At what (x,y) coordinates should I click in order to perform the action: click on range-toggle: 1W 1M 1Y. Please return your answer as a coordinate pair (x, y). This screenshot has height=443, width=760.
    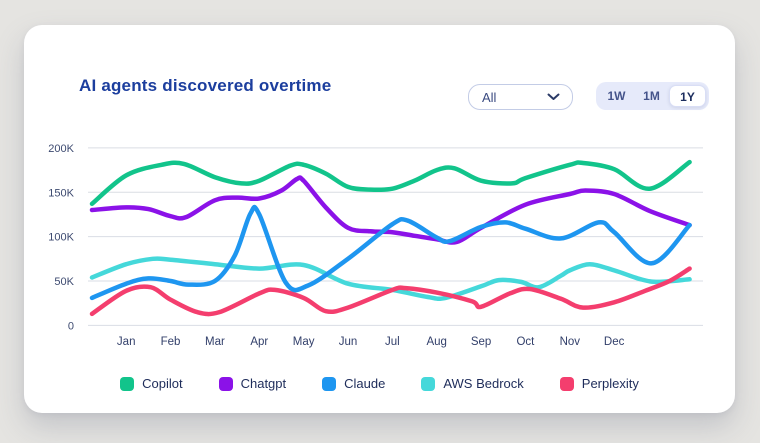
    Looking at the image, I should click on (652, 96).